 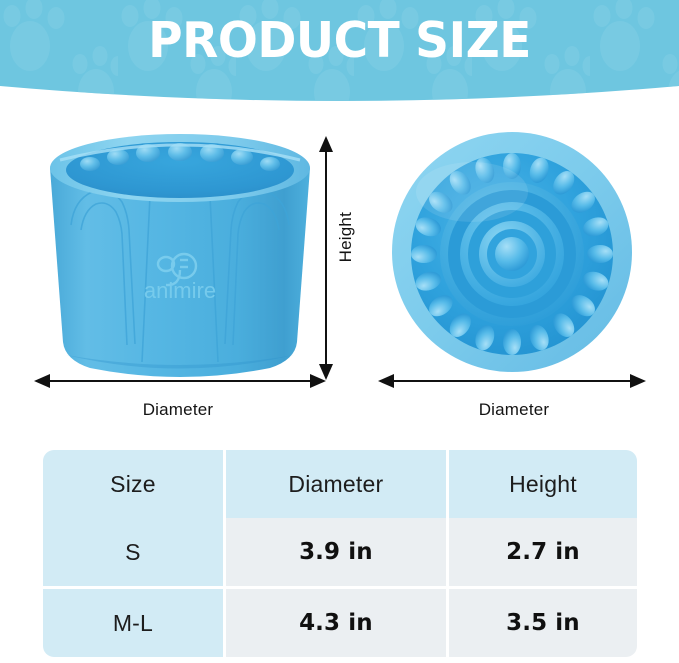 What do you see at coordinates (512, 252) in the screenshot?
I see `bowl-top-view-image` at bounding box center [512, 252].